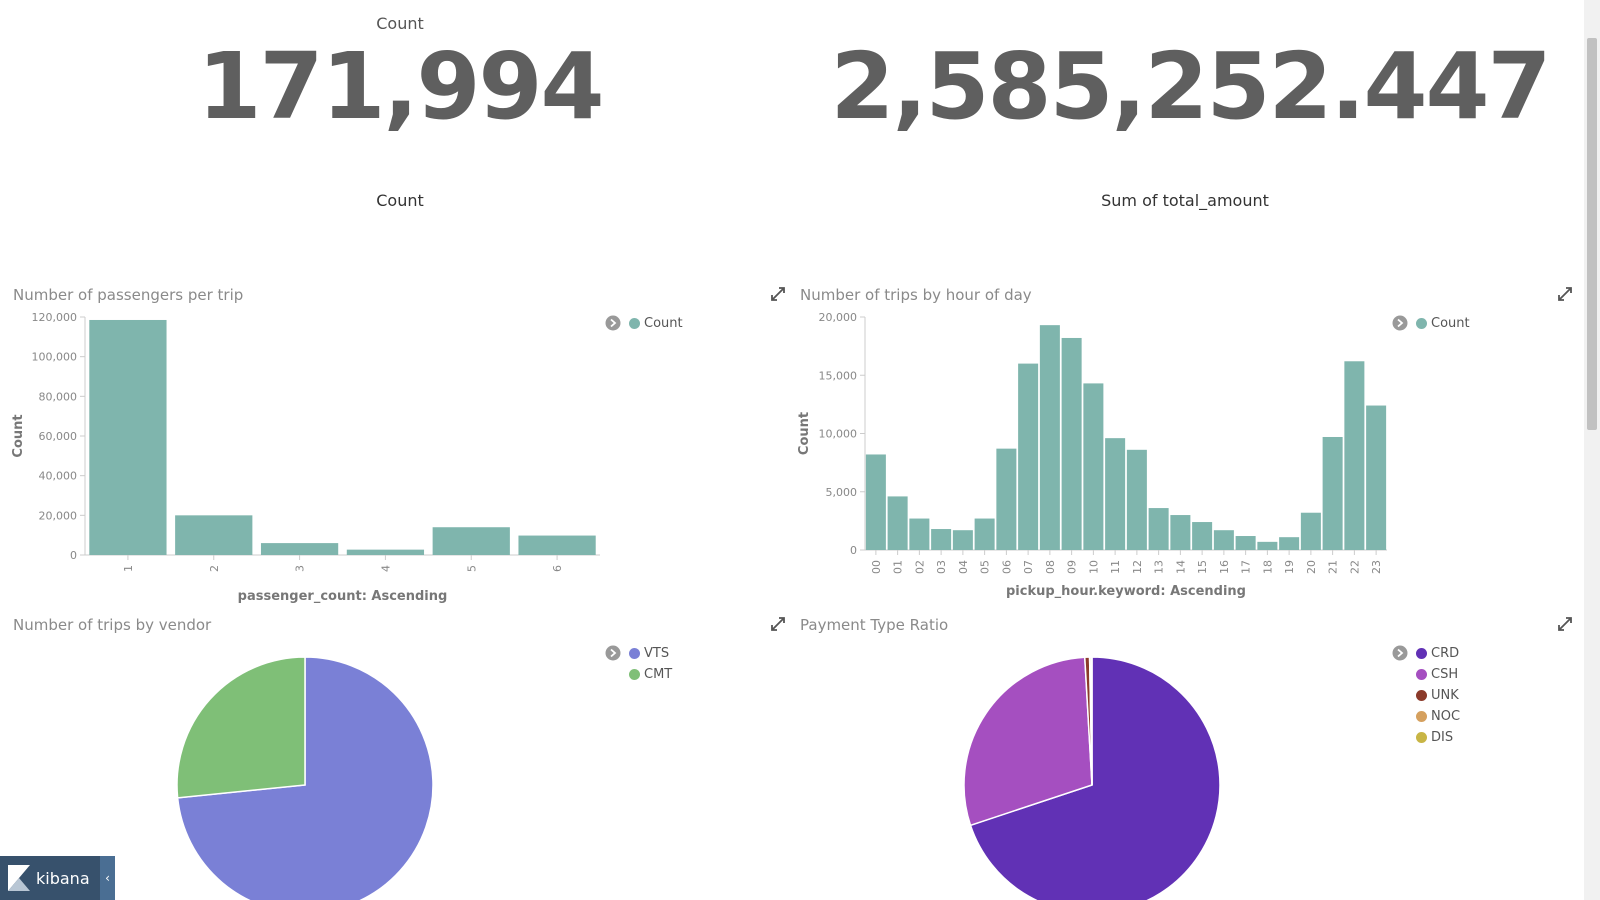  I want to click on pie-slice-crd, so click(1095, 778).